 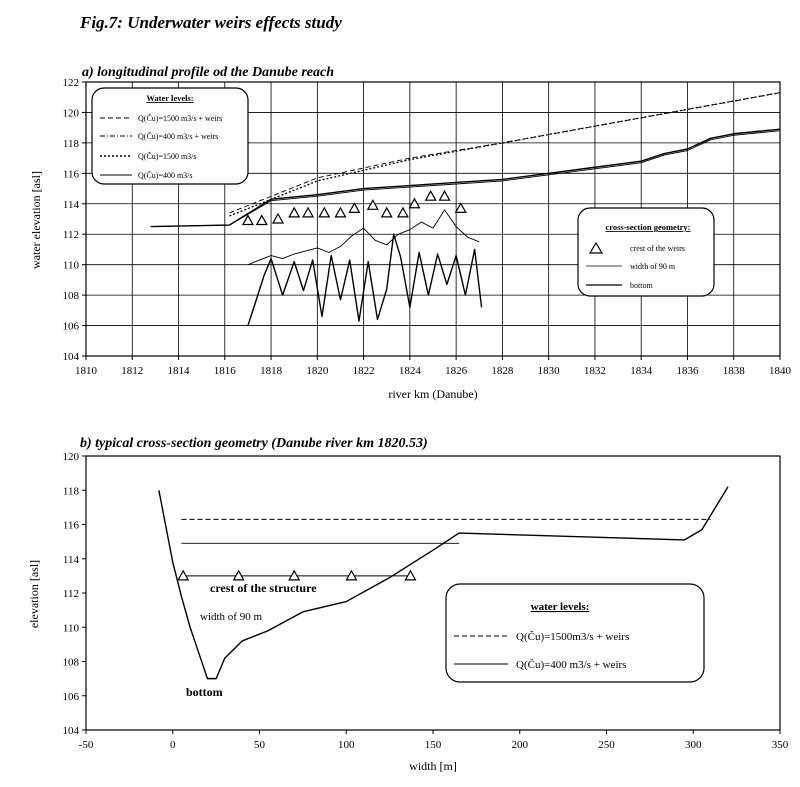 What do you see at coordinates (520, 745) in the screenshot?
I see `chart-b-xtick-label: 200` at bounding box center [520, 745].